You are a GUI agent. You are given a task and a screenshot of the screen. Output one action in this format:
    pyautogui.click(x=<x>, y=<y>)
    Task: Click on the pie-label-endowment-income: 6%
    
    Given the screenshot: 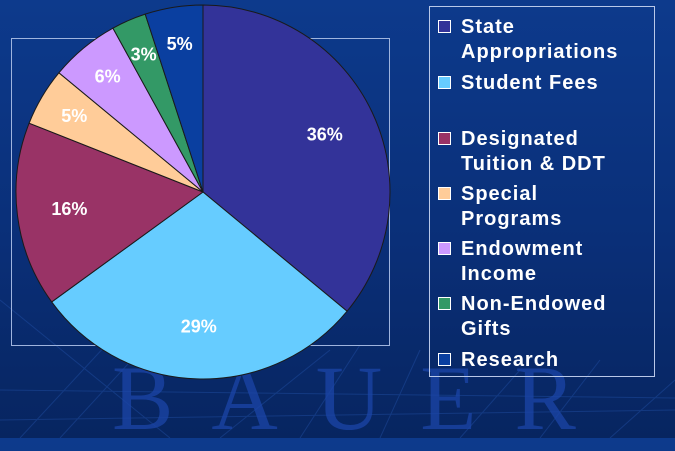 What is the action you would take?
    pyautogui.click(x=108, y=77)
    